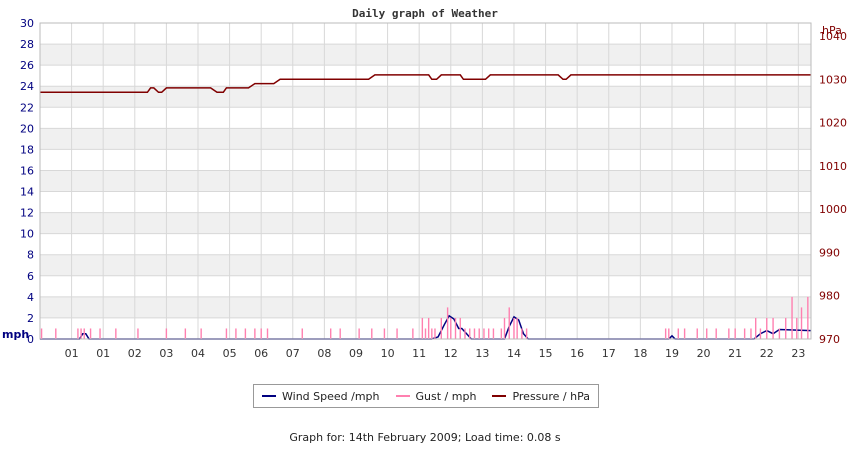  What do you see at coordinates (198, 353) in the screenshot?
I see `x-tick-label: 04` at bounding box center [198, 353].